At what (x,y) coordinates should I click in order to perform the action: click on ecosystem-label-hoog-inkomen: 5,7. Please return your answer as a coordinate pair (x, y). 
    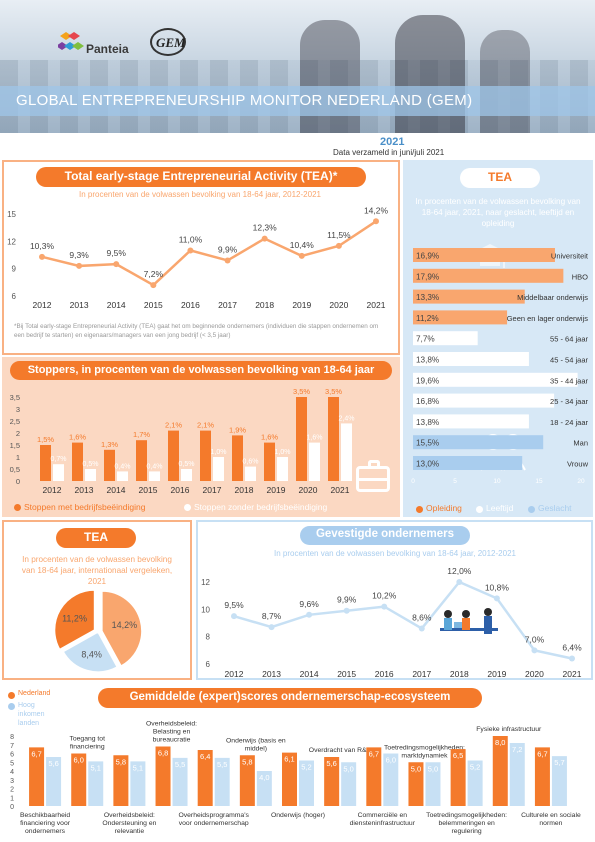
    Looking at the image, I should click on (559, 762).